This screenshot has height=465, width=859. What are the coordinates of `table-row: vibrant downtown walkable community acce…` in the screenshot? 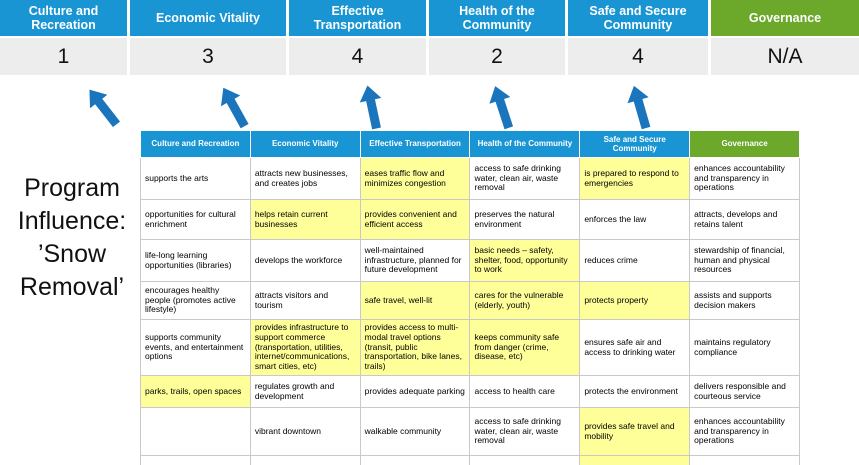 It's located at (470, 431).